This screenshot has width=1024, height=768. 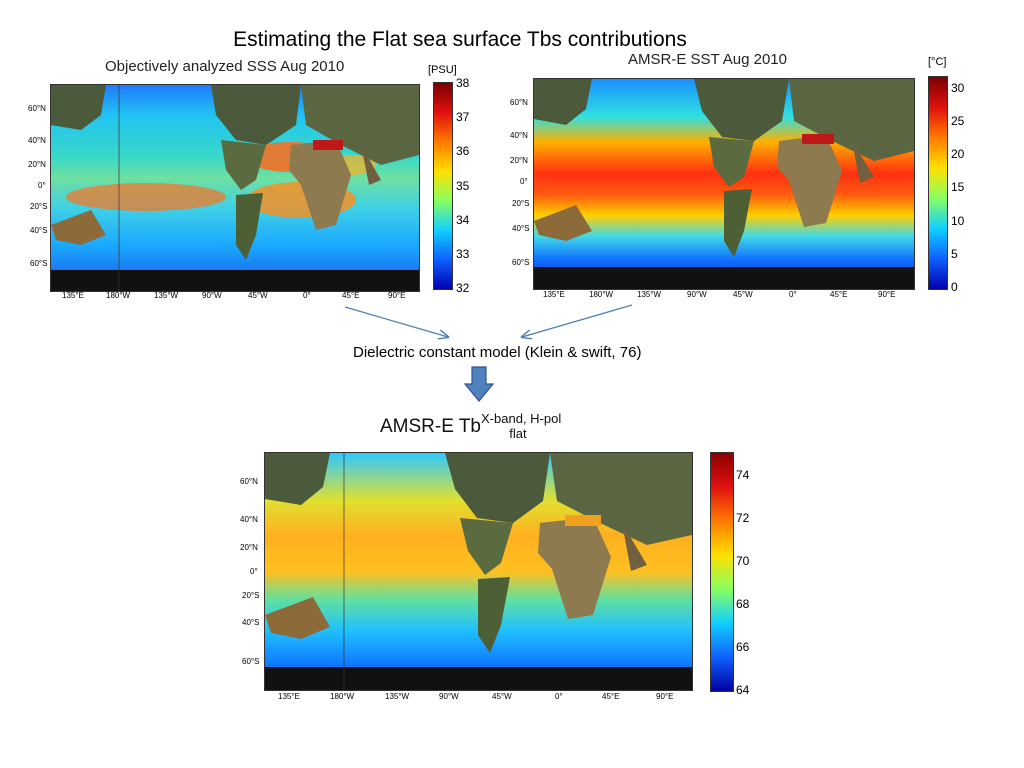 I want to click on tb-lat-tick: 0°, so click(x=254, y=571).